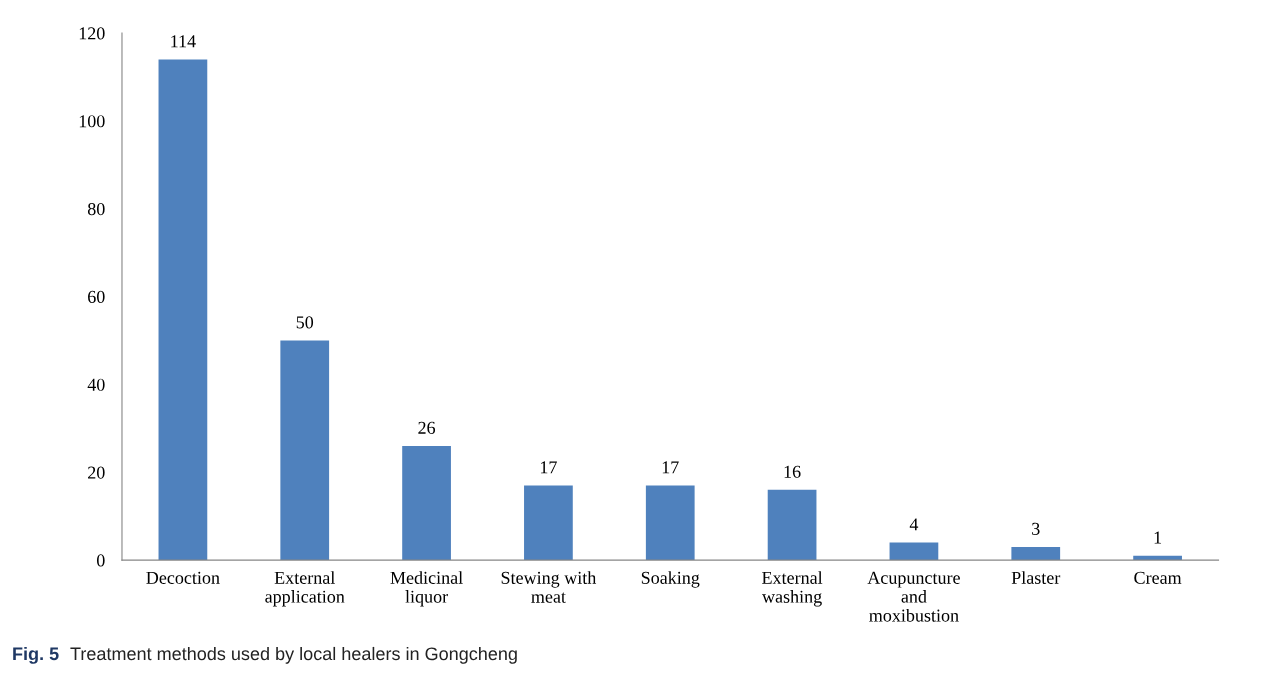  Describe the element at coordinates (305, 322) in the screenshot. I see `data-label: 50` at that location.